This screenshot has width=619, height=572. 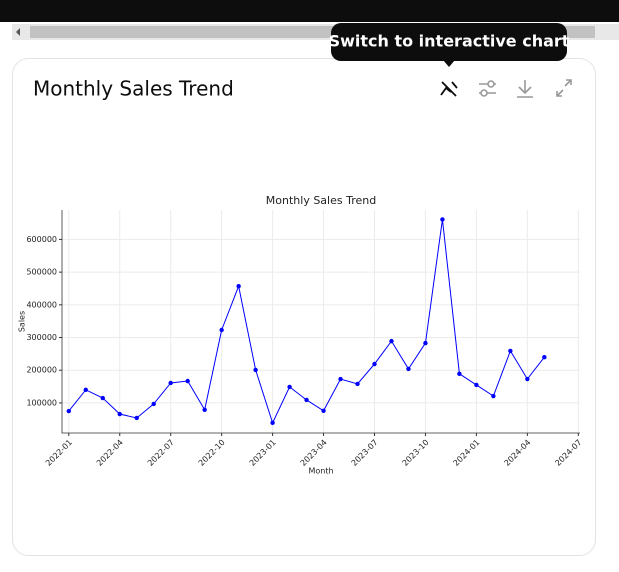 I want to click on download-icon, so click(x=525, y=89).